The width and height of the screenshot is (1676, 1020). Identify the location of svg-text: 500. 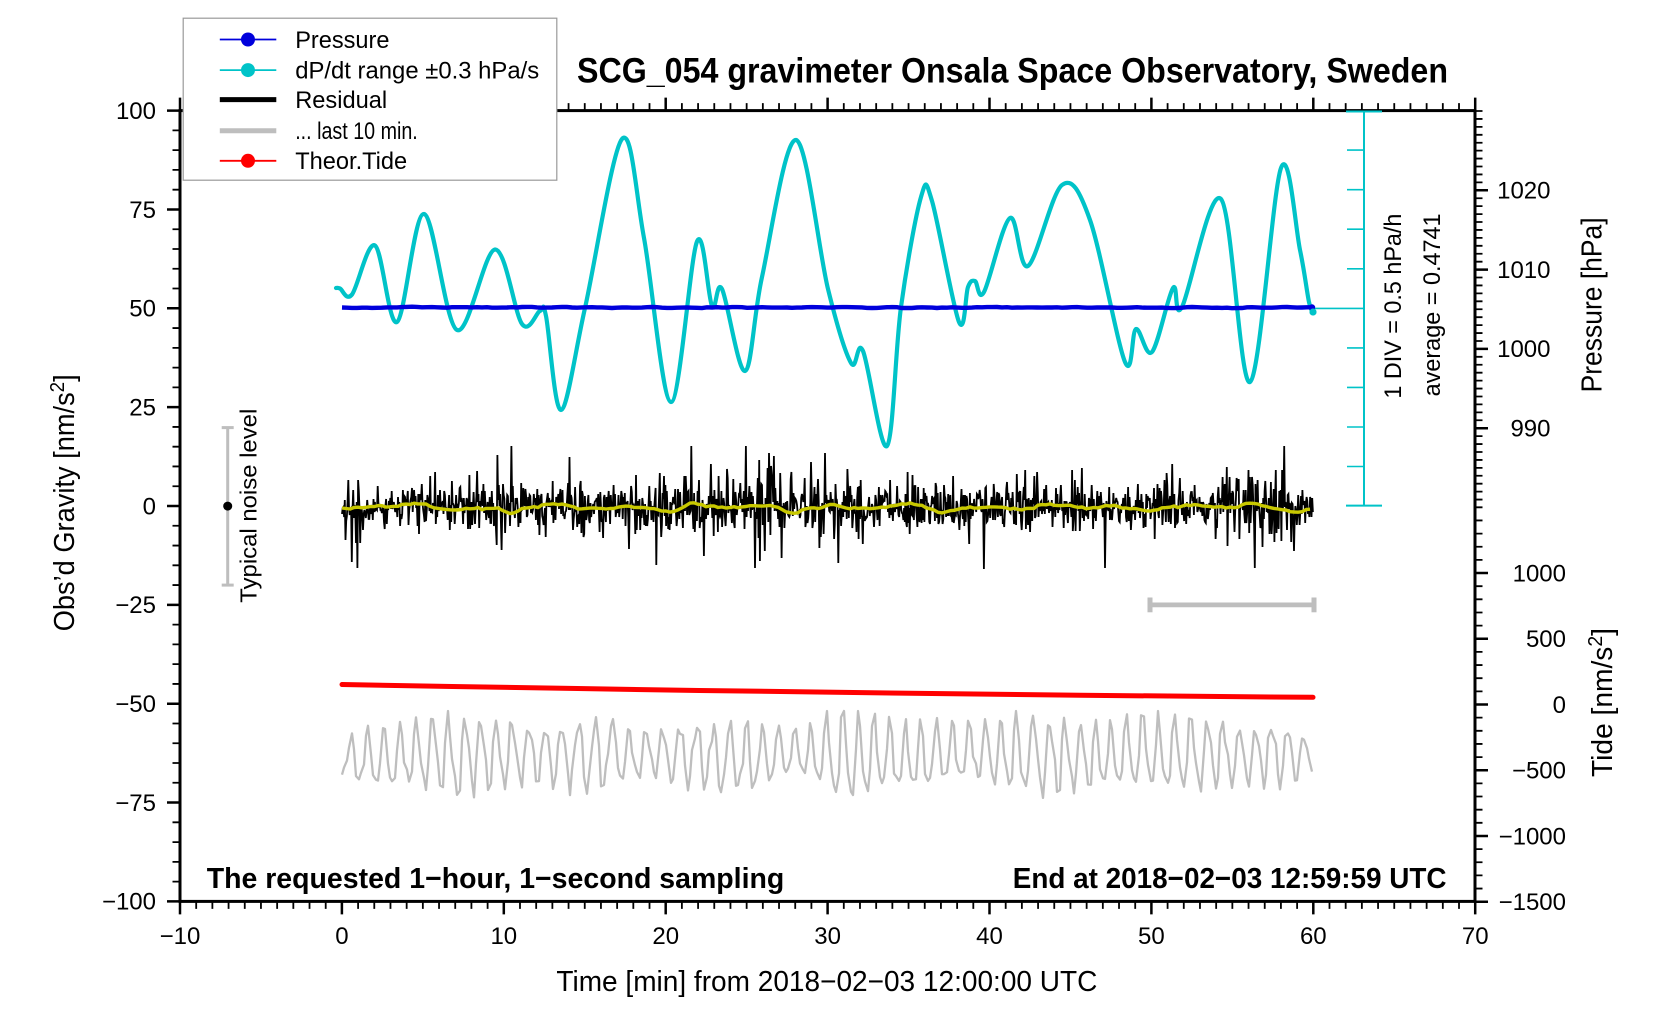
(1546, 639).